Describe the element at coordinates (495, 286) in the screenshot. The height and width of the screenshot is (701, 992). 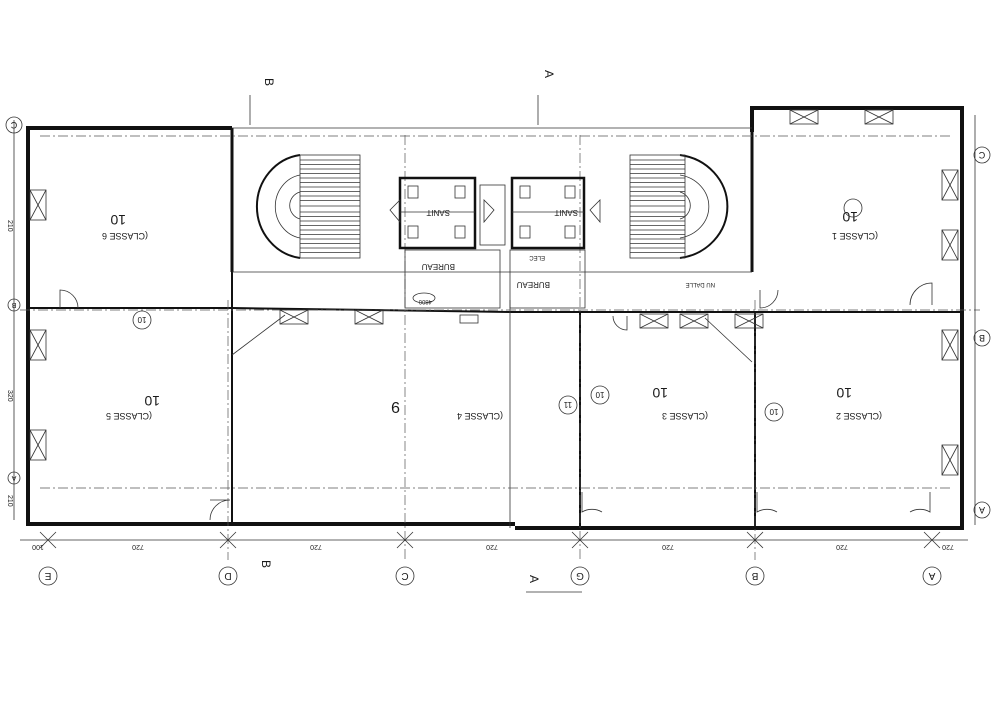
I see `bureau-rooms` at that location.